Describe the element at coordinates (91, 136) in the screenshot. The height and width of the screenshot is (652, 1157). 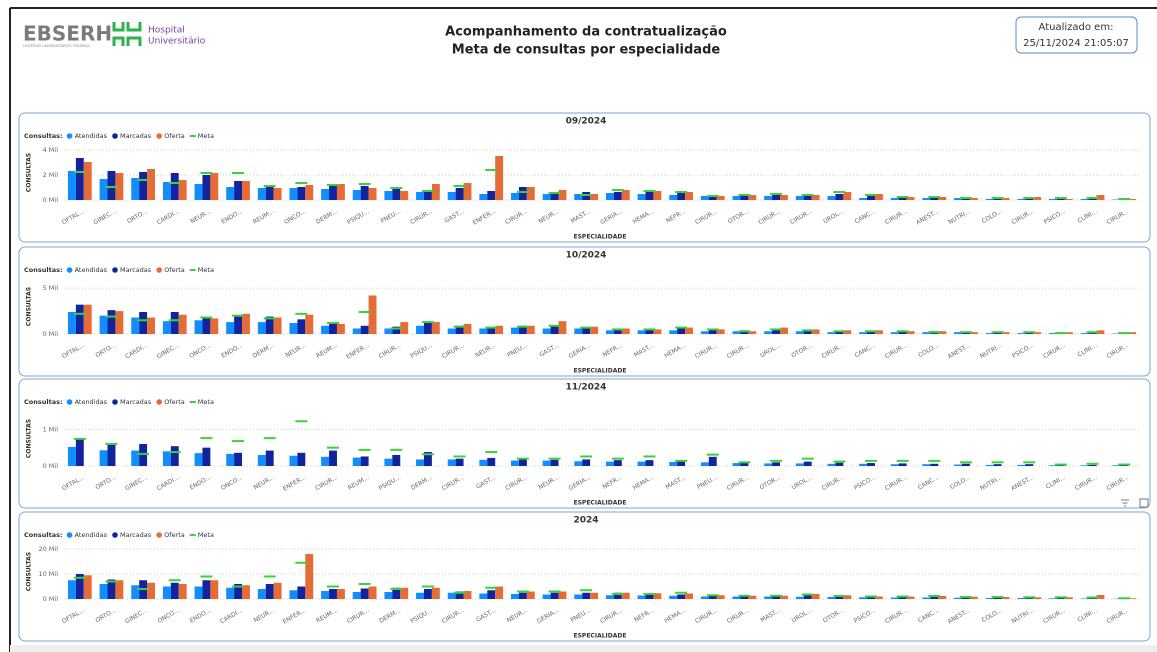
I see `legend-label: Atendidas` at that location.